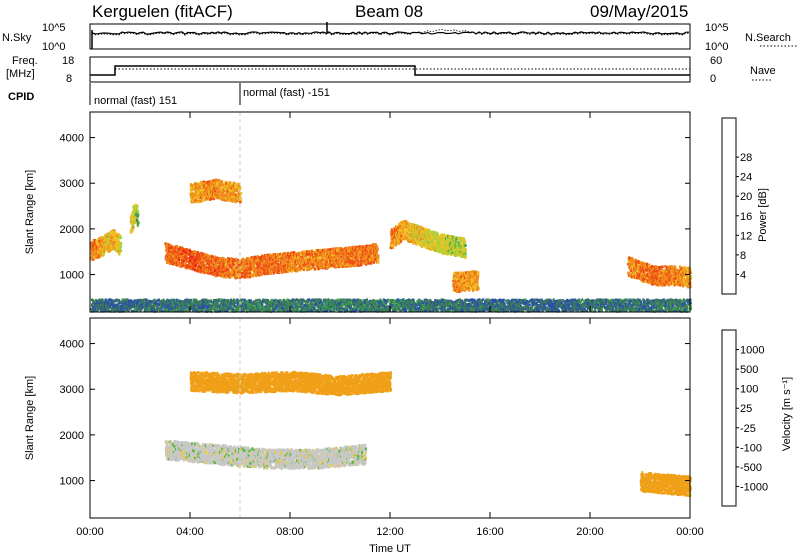  I want to click on nsearch-label: N.Search, so click(768, 38).